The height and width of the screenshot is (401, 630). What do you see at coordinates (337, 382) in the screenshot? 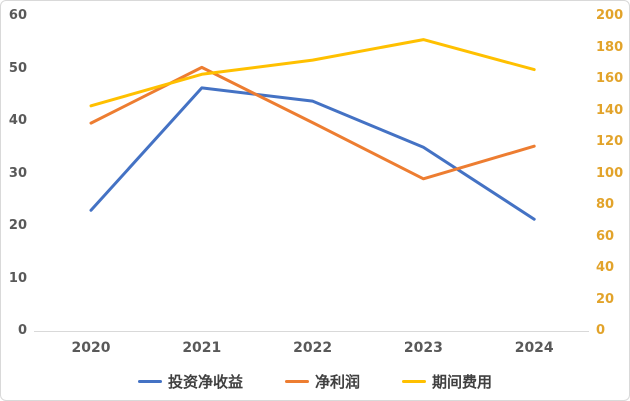
I see `legend-label: 净利润` at bounding box center [337, 382].